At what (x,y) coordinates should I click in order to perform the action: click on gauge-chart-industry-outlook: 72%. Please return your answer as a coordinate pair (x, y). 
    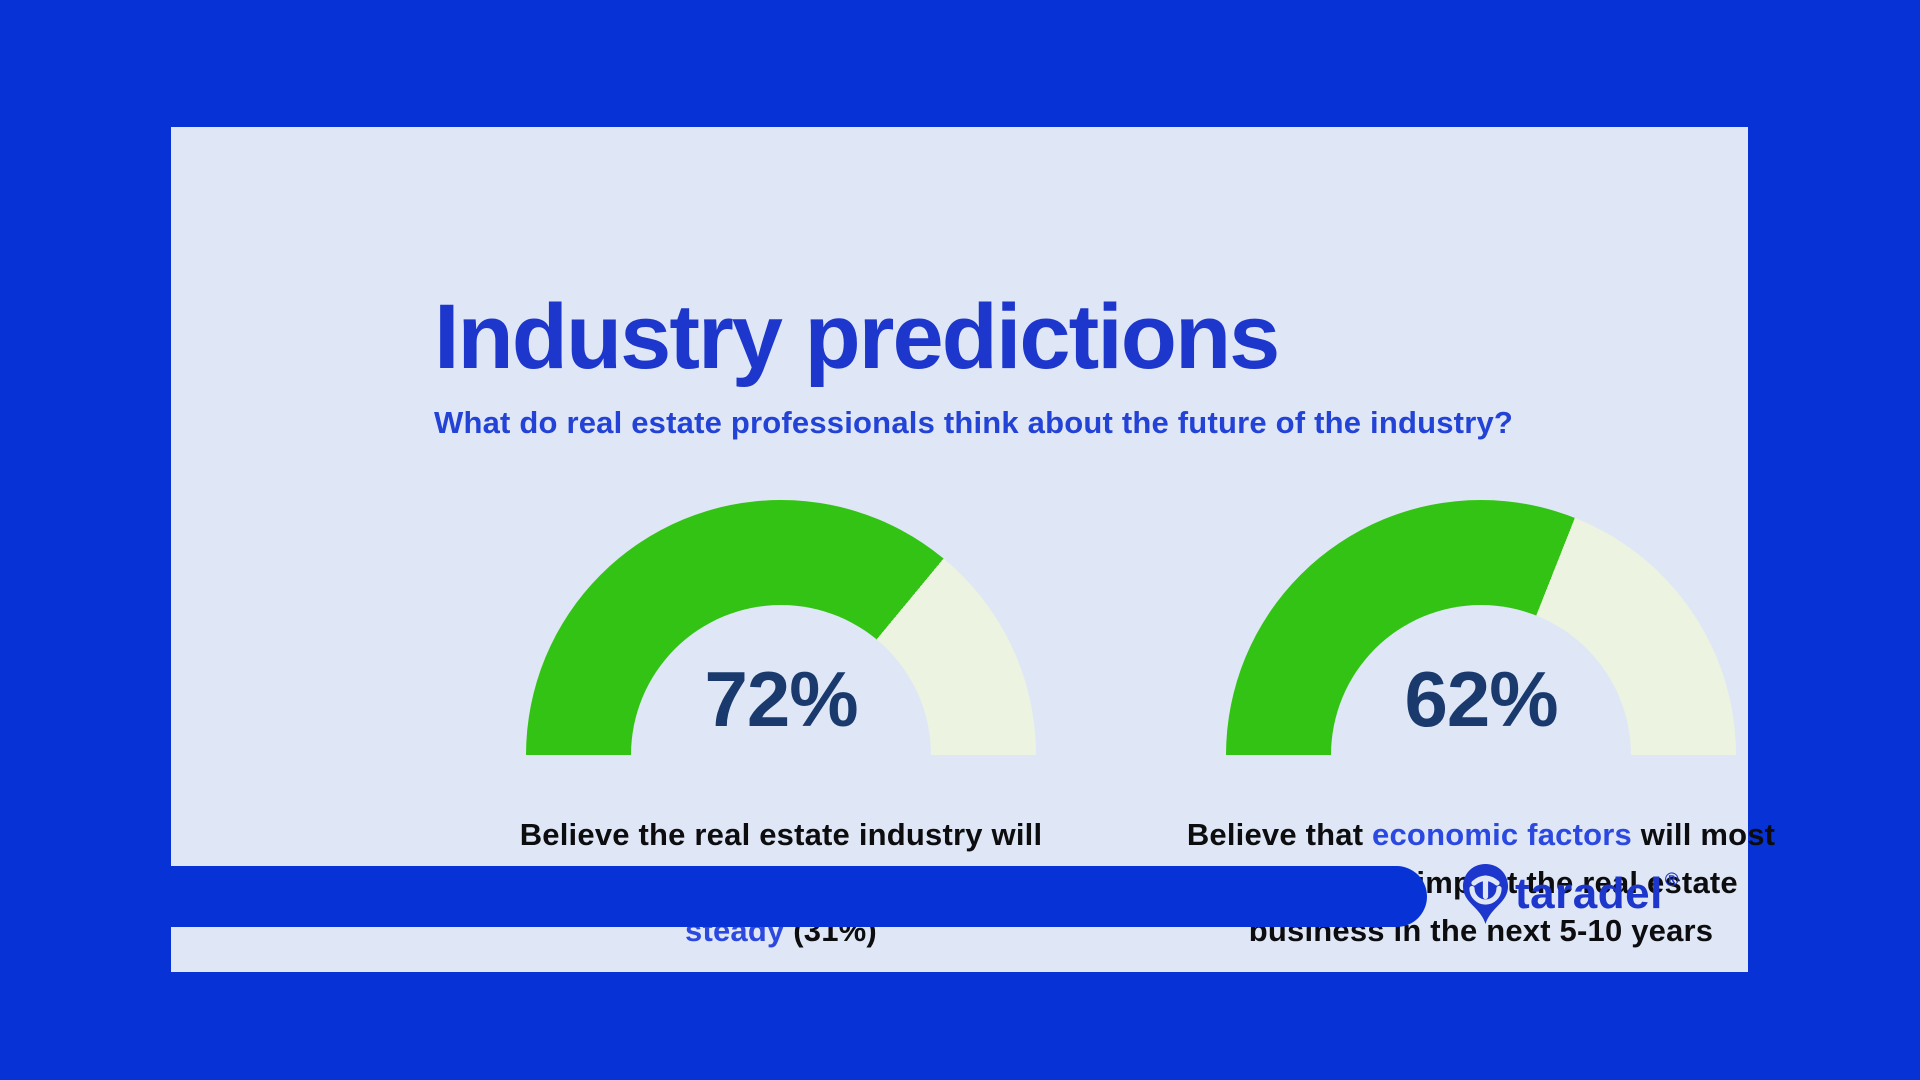
    Looking at the image, I should click on (781, 702).